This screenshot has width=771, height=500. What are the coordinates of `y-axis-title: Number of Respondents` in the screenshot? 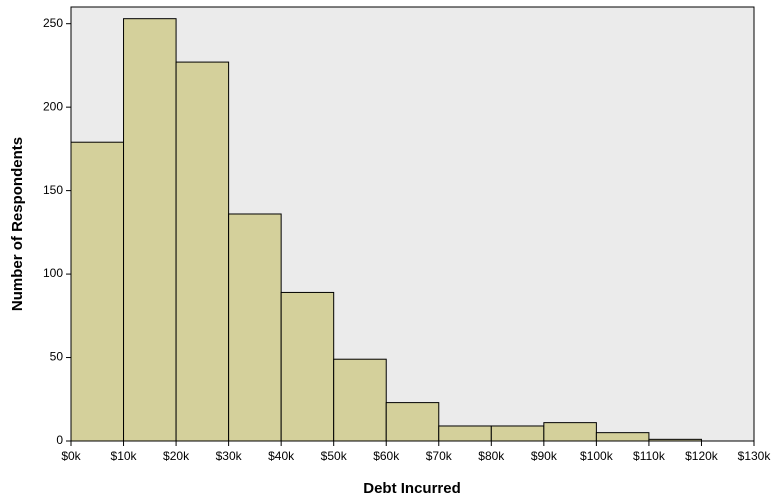 It's located at (17, 224).